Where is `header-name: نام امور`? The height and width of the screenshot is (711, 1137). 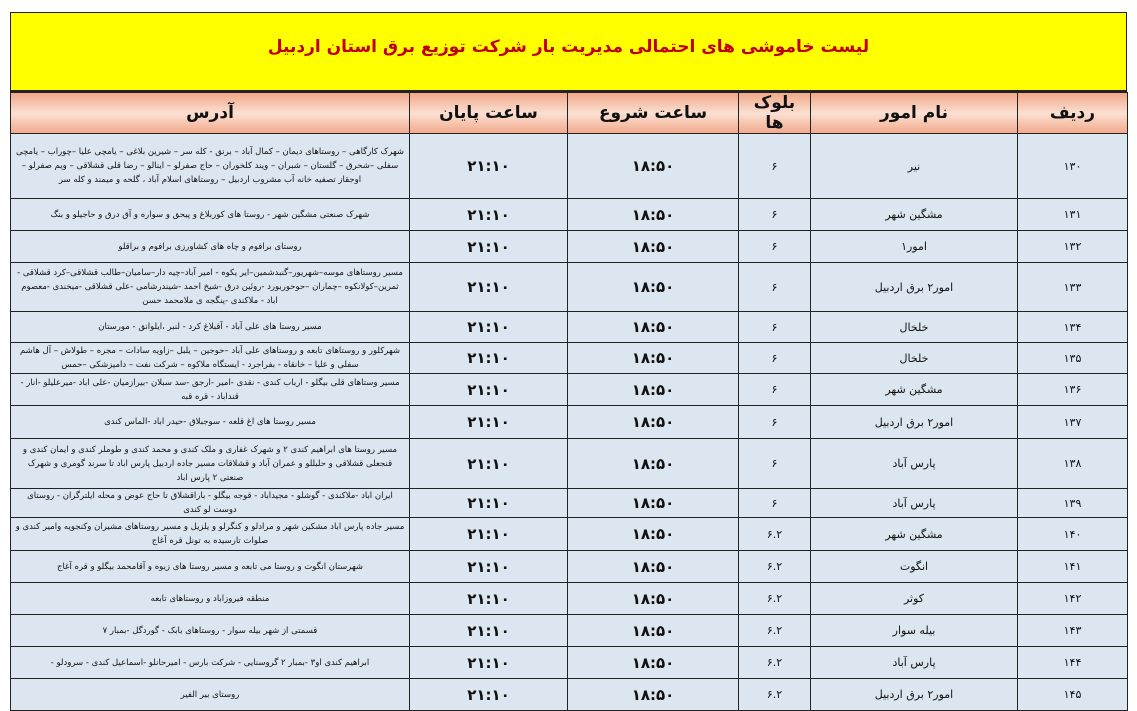 header-name: نام امور is located at coordinates (914, 113).